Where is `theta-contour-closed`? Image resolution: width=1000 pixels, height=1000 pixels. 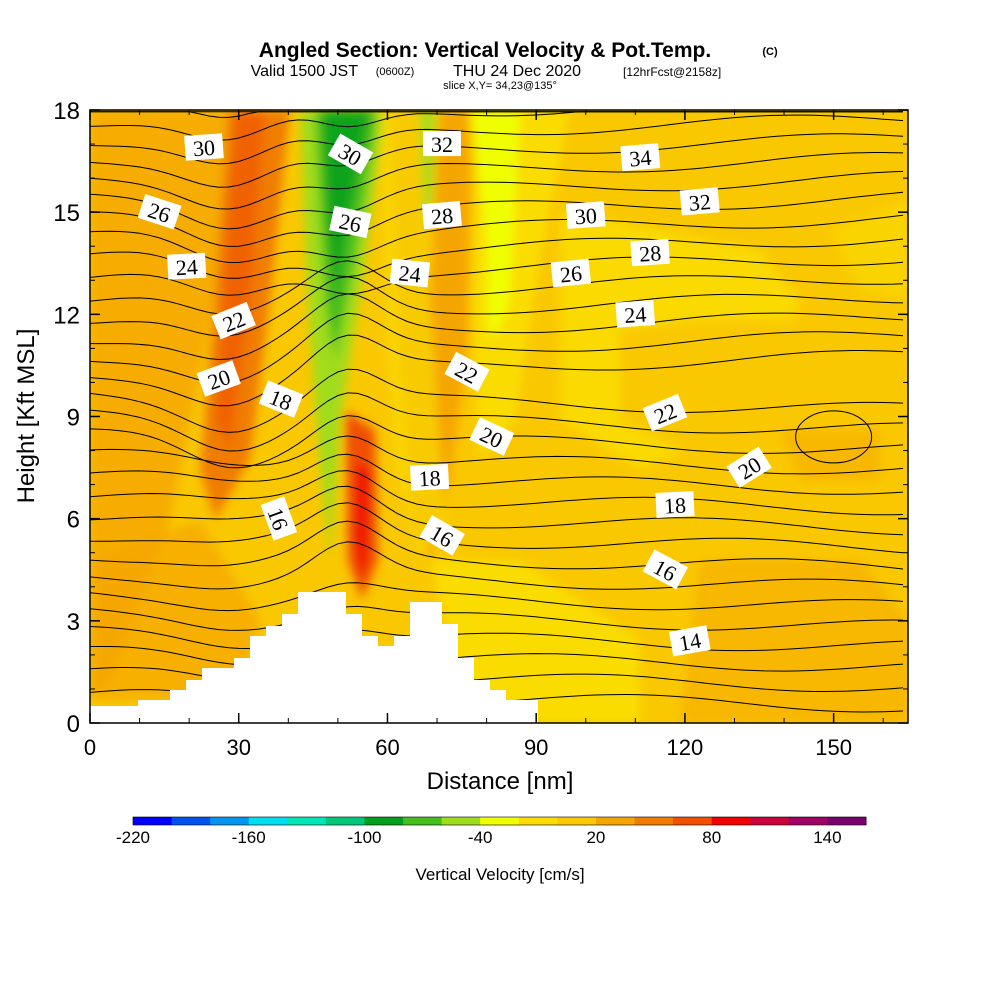
theta-contour-closed is located at coordinates (834, 437).